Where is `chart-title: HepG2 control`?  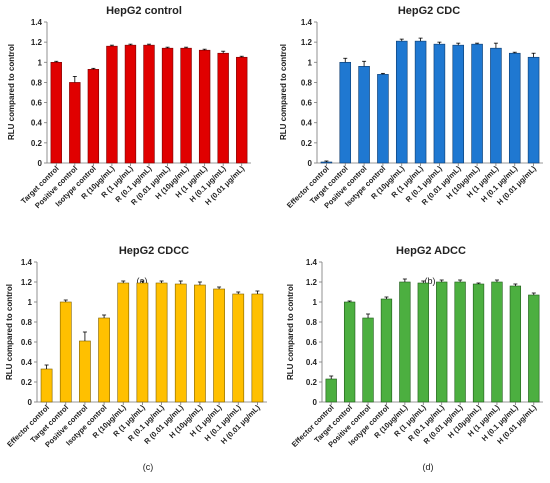 chart-title: HepG2 control is located at coordinates (144, 11).